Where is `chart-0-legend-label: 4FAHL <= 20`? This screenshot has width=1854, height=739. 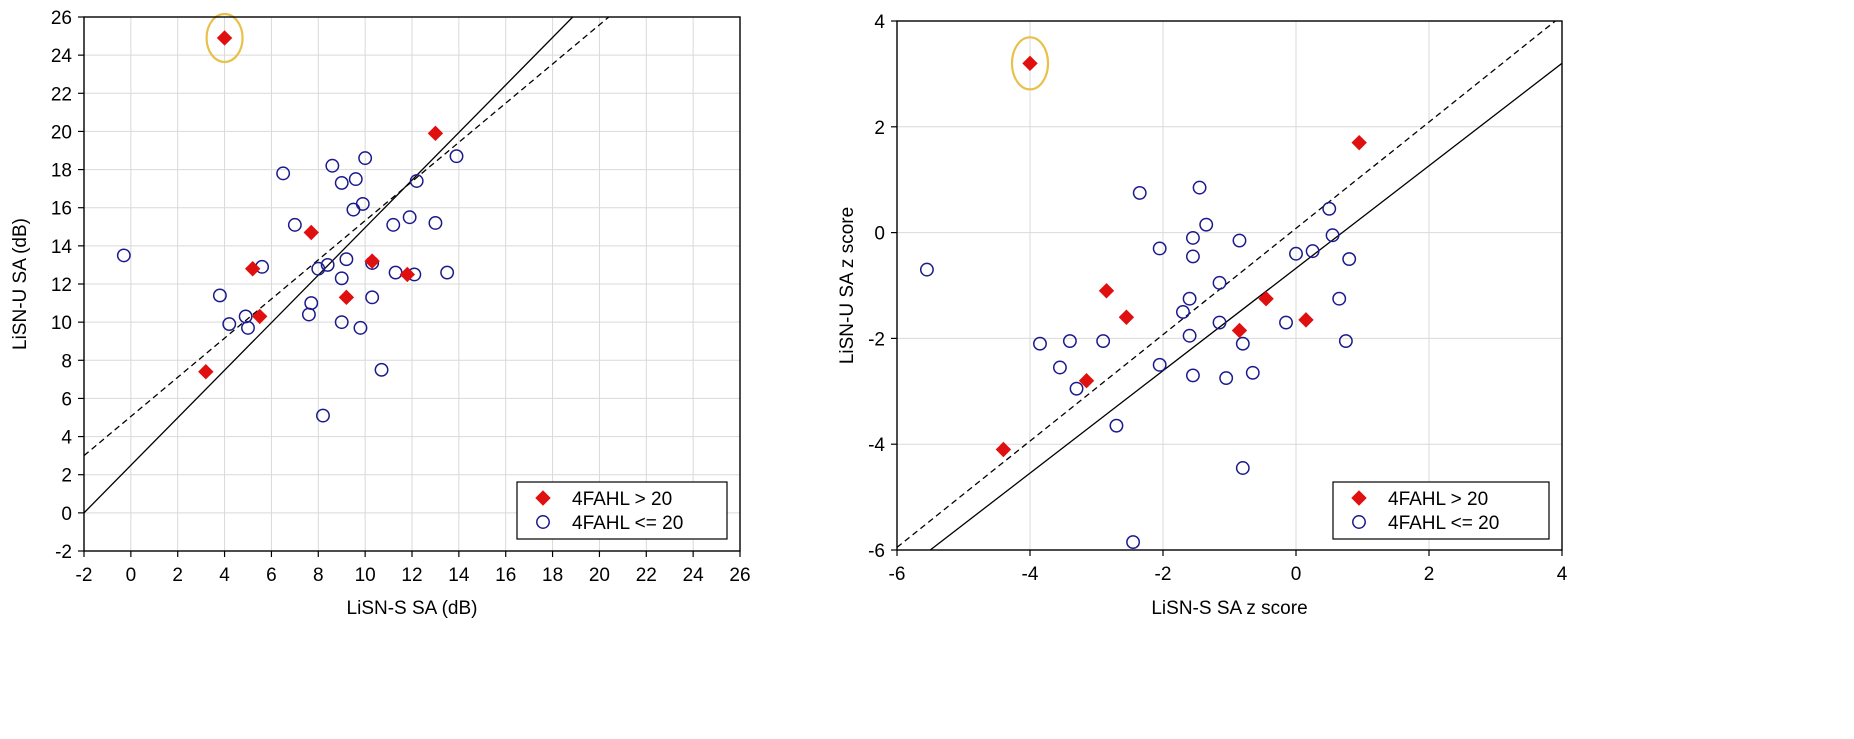
chart-0-legend-label: 4FAHL <= 20 is located at coordinates (627, 523).